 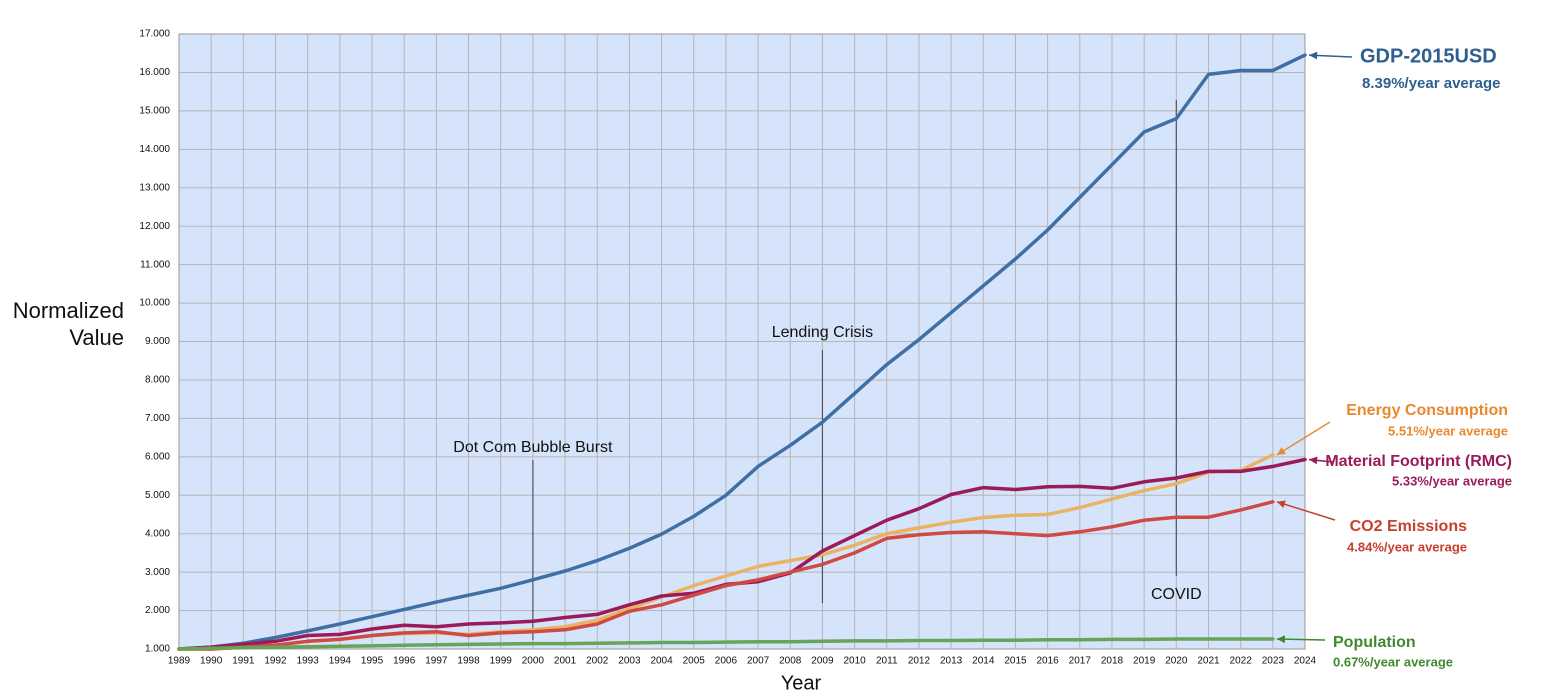 What do you see at coordinates (154, 226) in the screenshot?
I see `y-tick-label: 12.000` at bounding box center [154, 226].